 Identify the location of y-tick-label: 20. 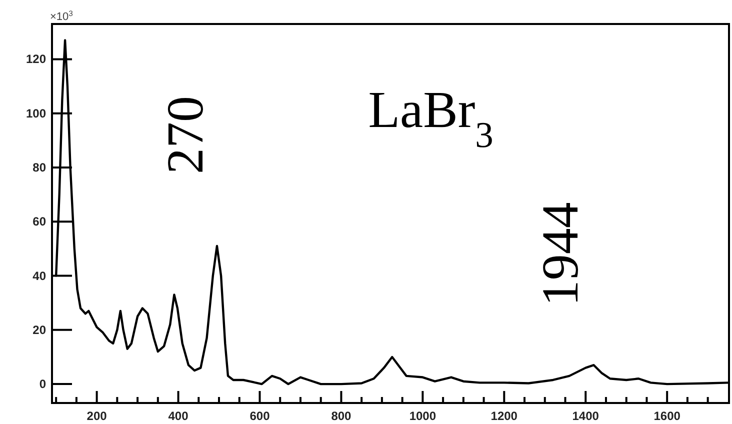
(39, 329).